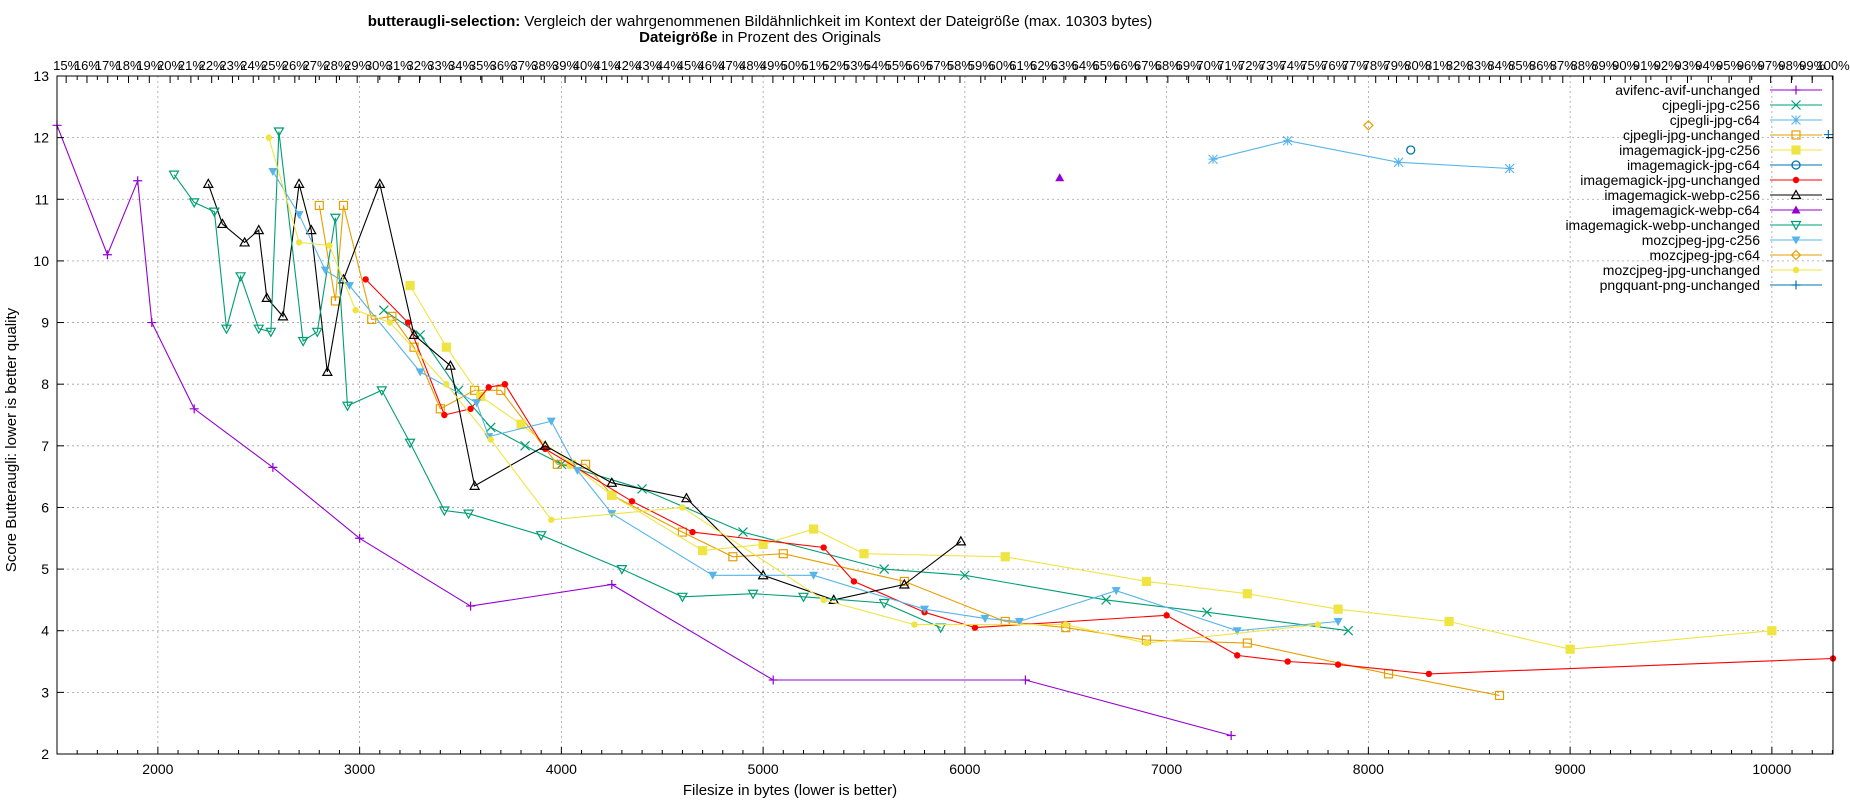 This screenshot has width=1850, height=800. What do you see at coordinates (1209, 65) in the screenshot?
I see `x2-tick-label: 70%` at bounding box center [1209, 65].